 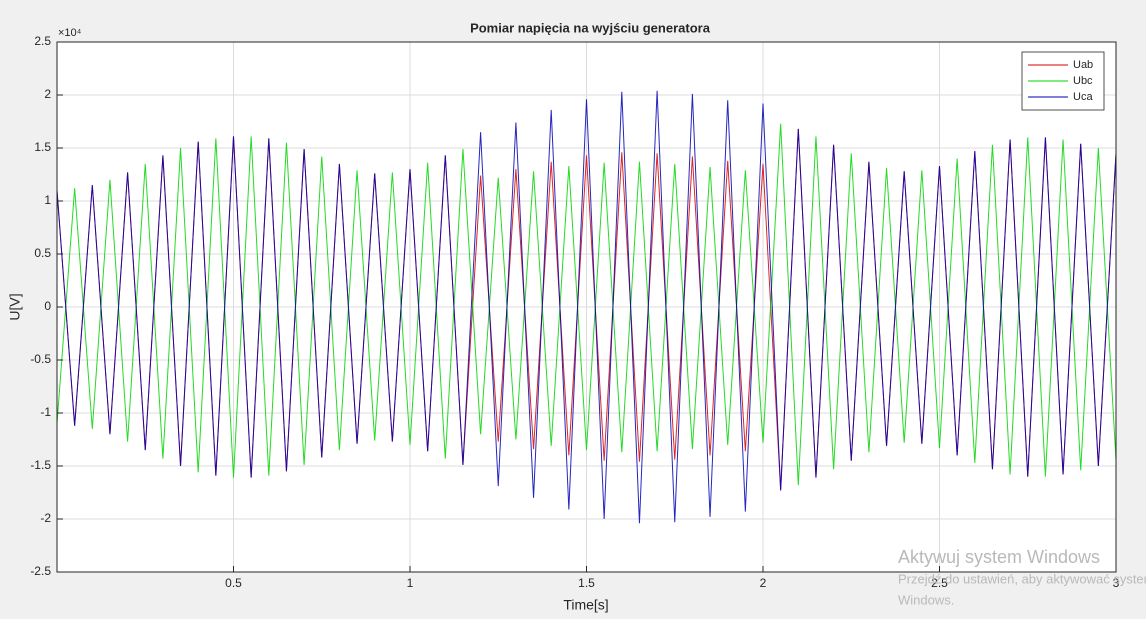 I want to click on y-tick-label: -0.5, so click(x=40, y=359).